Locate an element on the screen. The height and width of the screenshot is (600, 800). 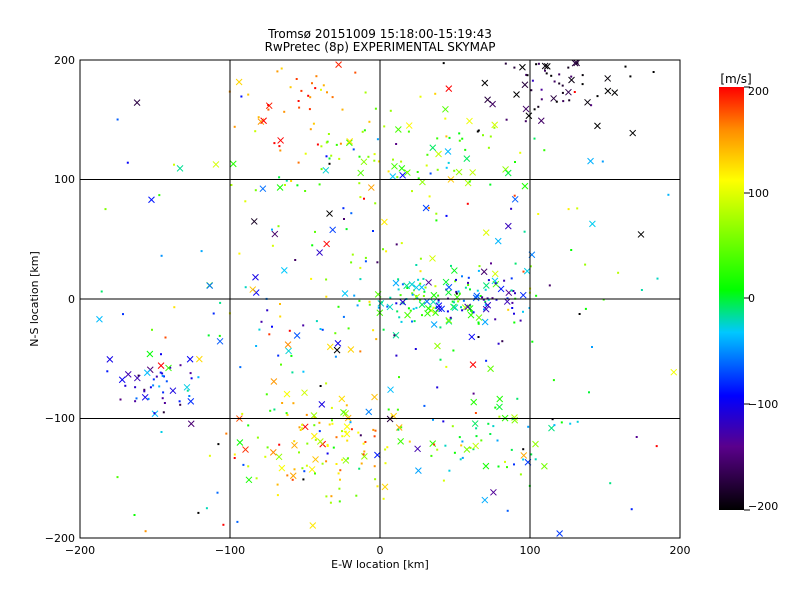
colorbar-tick-label: −200 is located at coordinates (763, 506).